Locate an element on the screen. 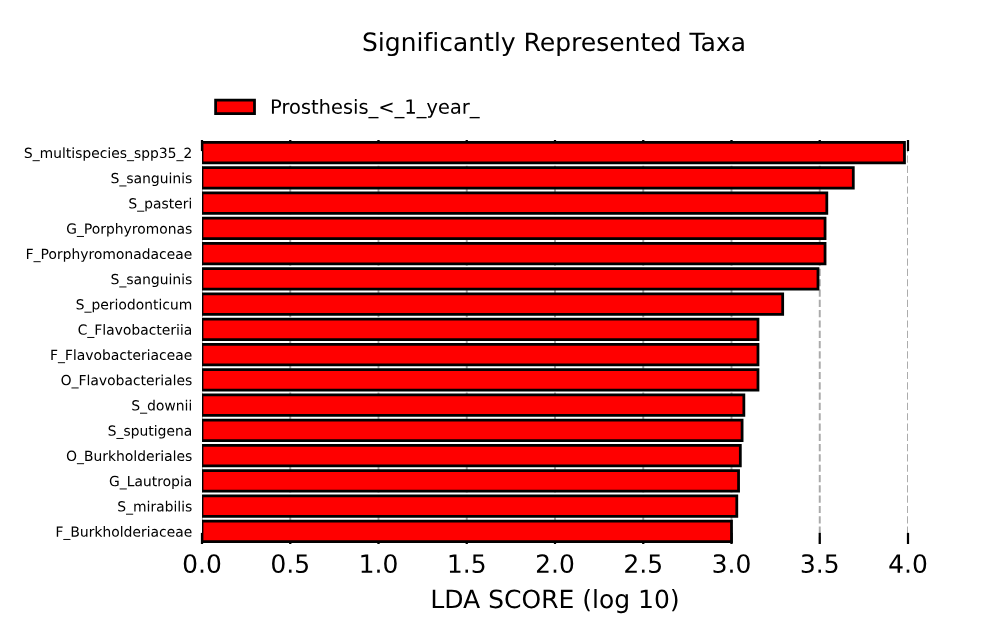  x-tick-label: 1.0 is located at coordinates (379, 564).